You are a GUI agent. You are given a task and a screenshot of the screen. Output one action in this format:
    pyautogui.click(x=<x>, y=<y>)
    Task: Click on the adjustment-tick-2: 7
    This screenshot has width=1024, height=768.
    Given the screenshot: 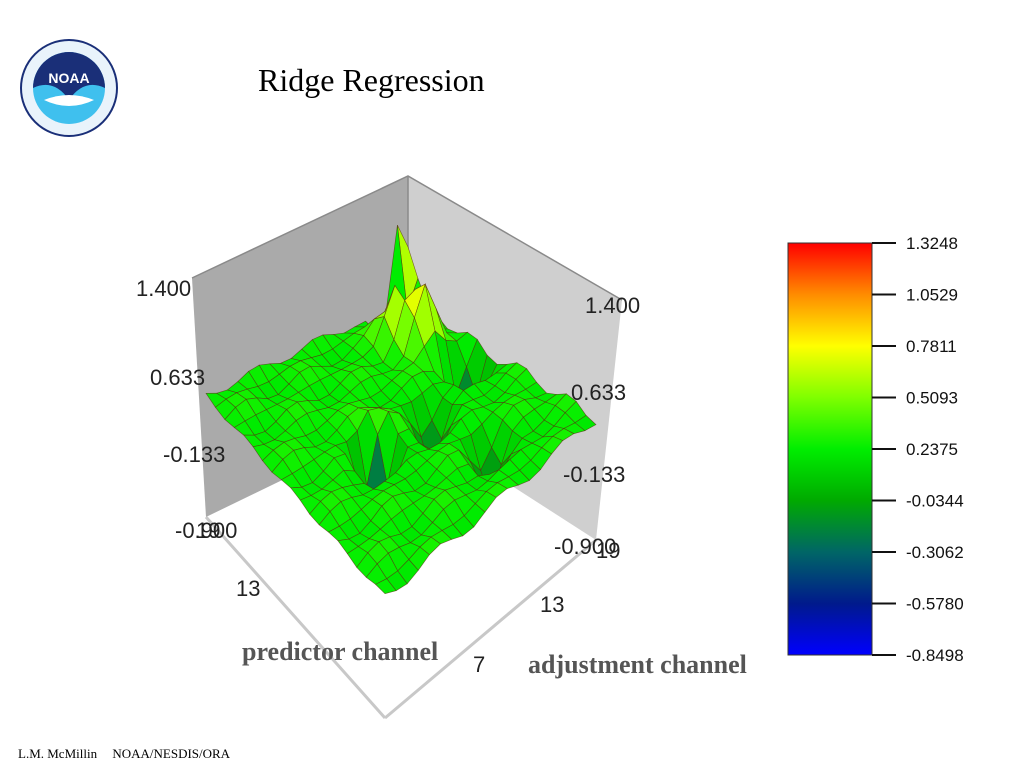 What is the action you would take?
    pyautogui.click(x=479, y=664)
    